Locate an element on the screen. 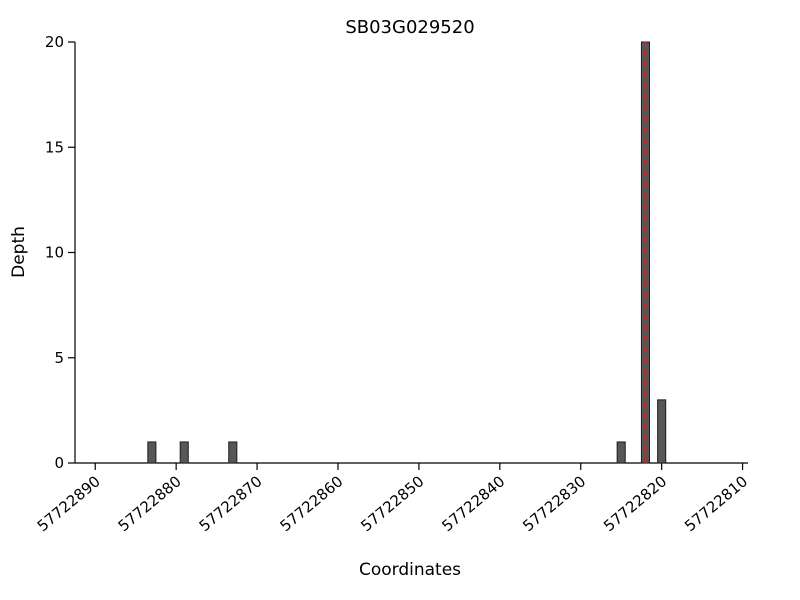  chart-title: SB03G029520 is located at coordinates (409, 27).